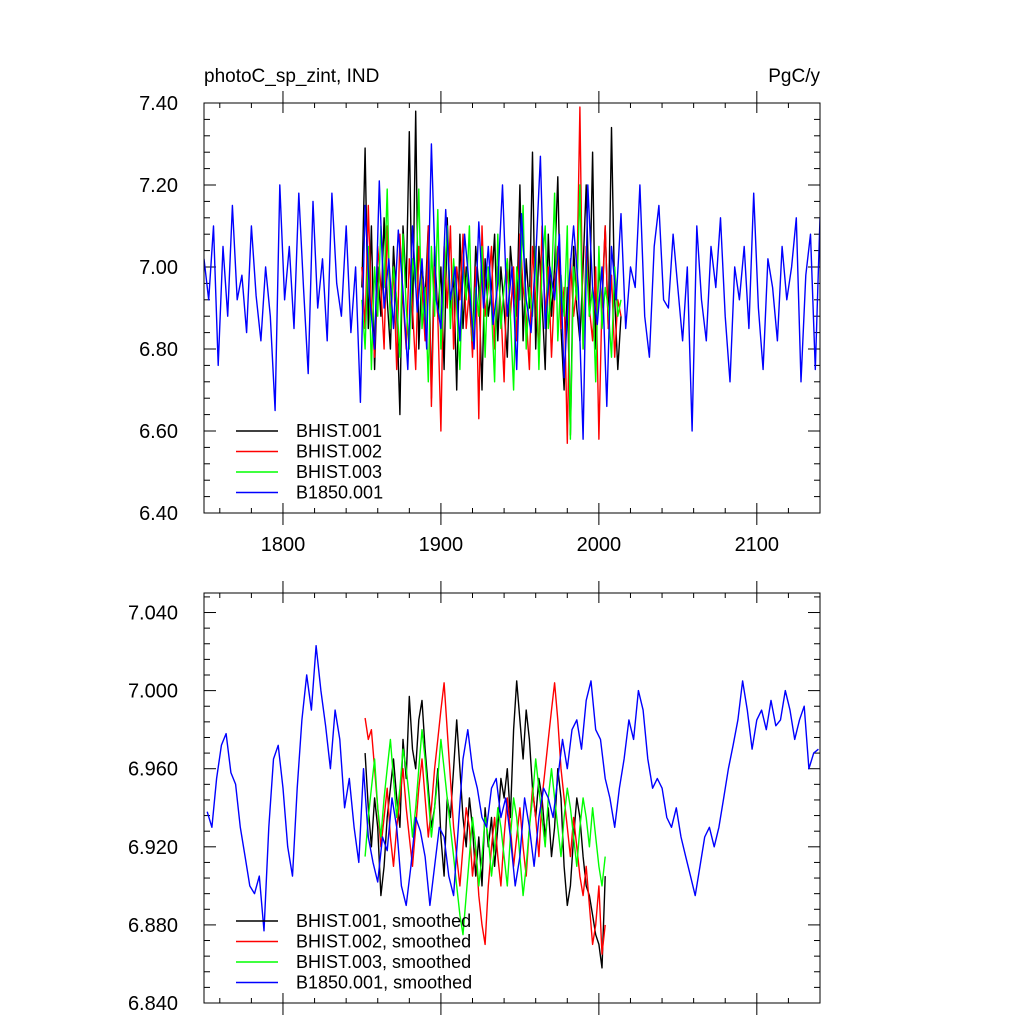 This screenshot has width=1024, height=1024. Describe the element at coordinates (158, 350) in the screenshot. I see `y-tick-label: 6.80` at that location.